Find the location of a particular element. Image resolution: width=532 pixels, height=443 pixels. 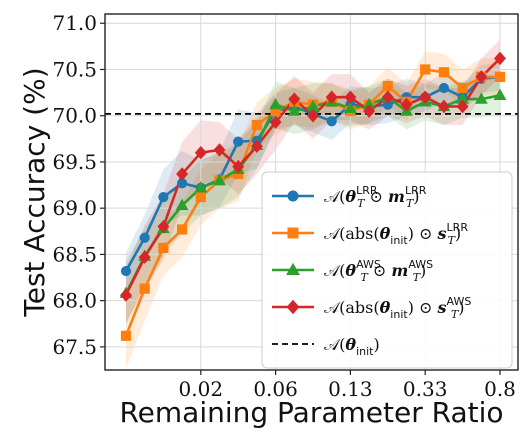

x-tick-label: 0.13 is located at coordinates (350, 389).